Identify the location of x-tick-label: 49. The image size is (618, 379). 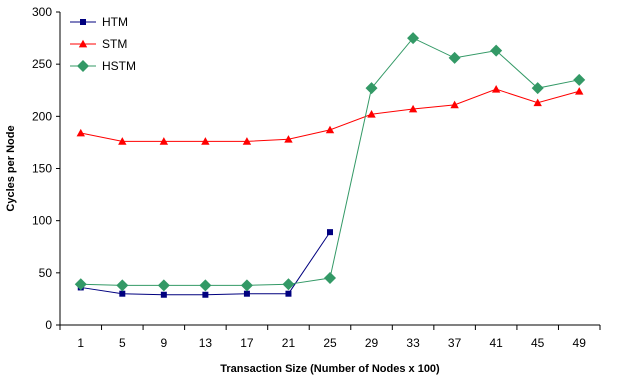
(580, 343).